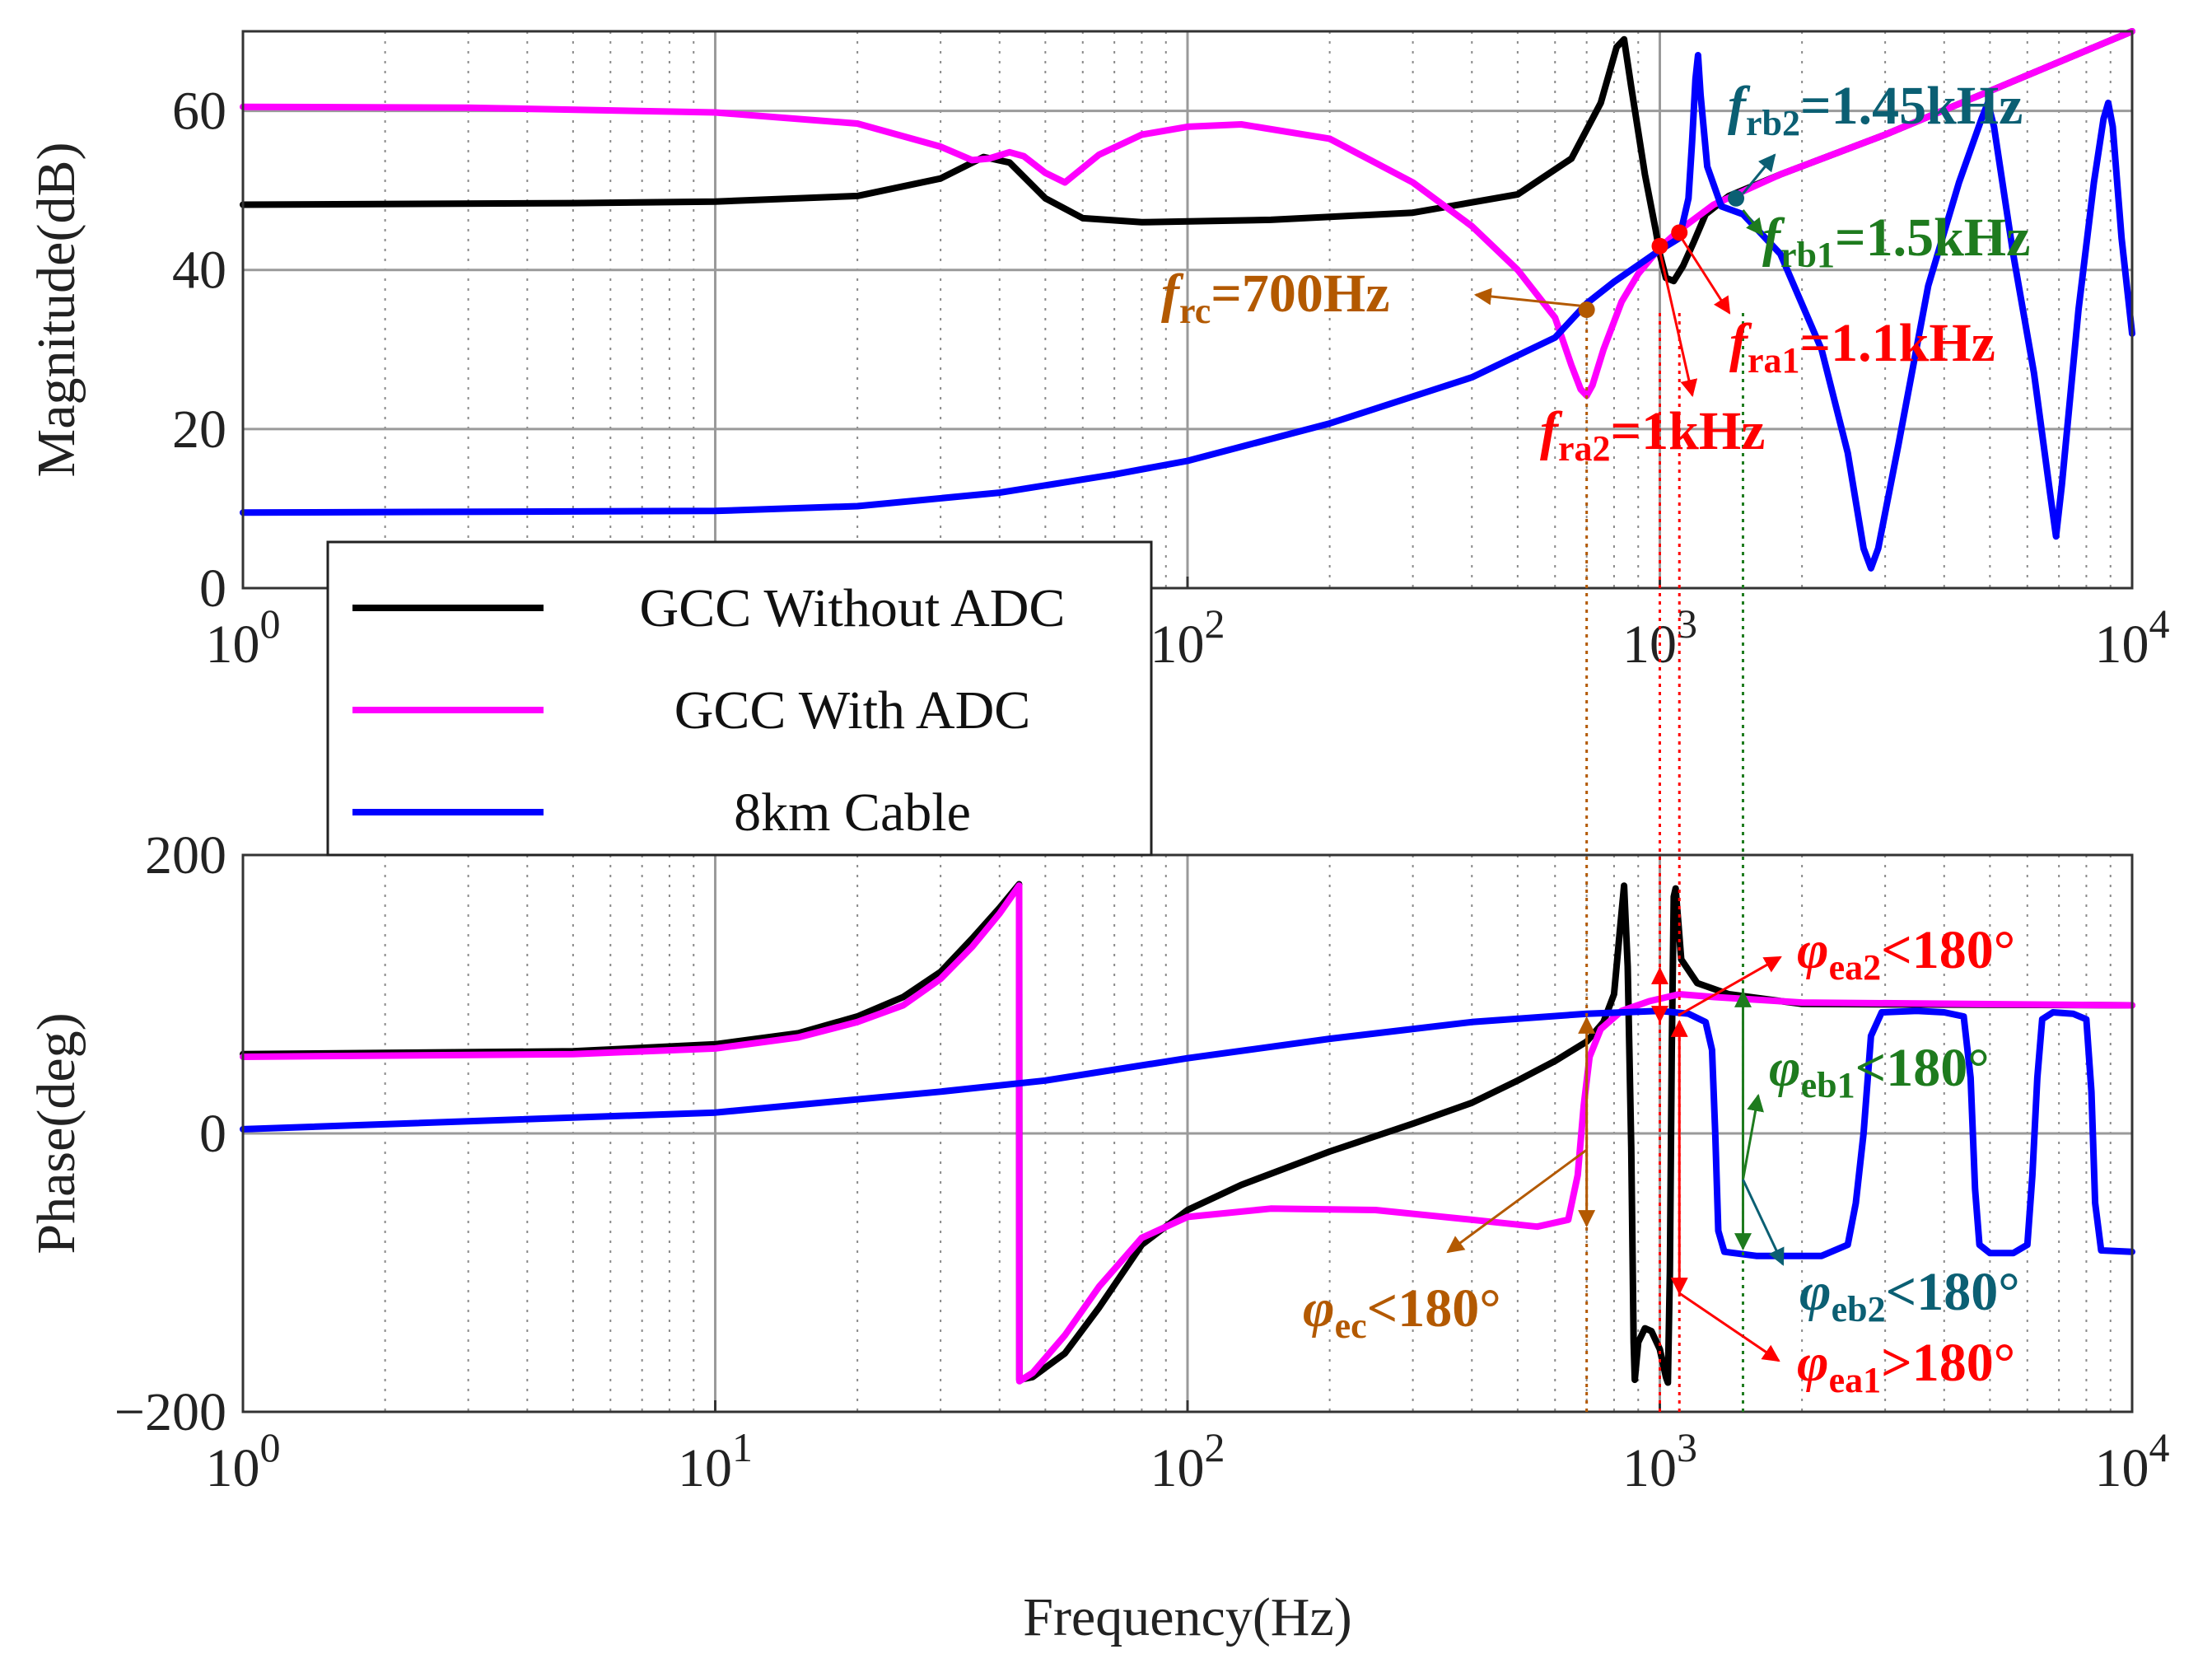 This screenshot has width=2212, height=1668. Describe the element at coordinates (1402, 1312) in the screenshot. I see `annotation-phi_ec: φec<180°` at that location.